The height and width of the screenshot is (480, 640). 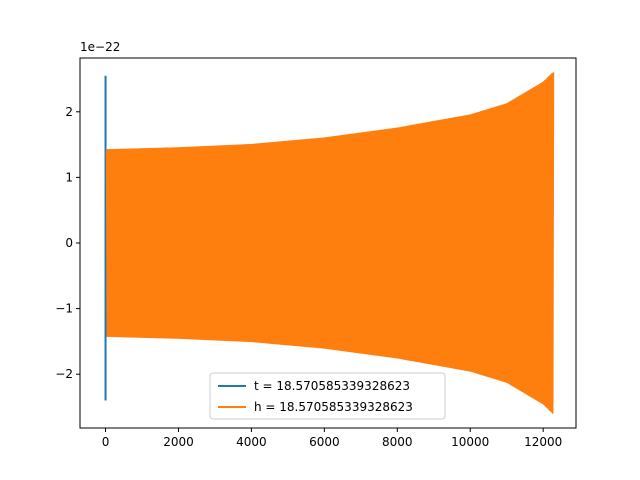 What do you see at coordinates (100, 47) in the screenshot?
I see `y-offset-label: 1e−22` at bounding box center [100, 47].